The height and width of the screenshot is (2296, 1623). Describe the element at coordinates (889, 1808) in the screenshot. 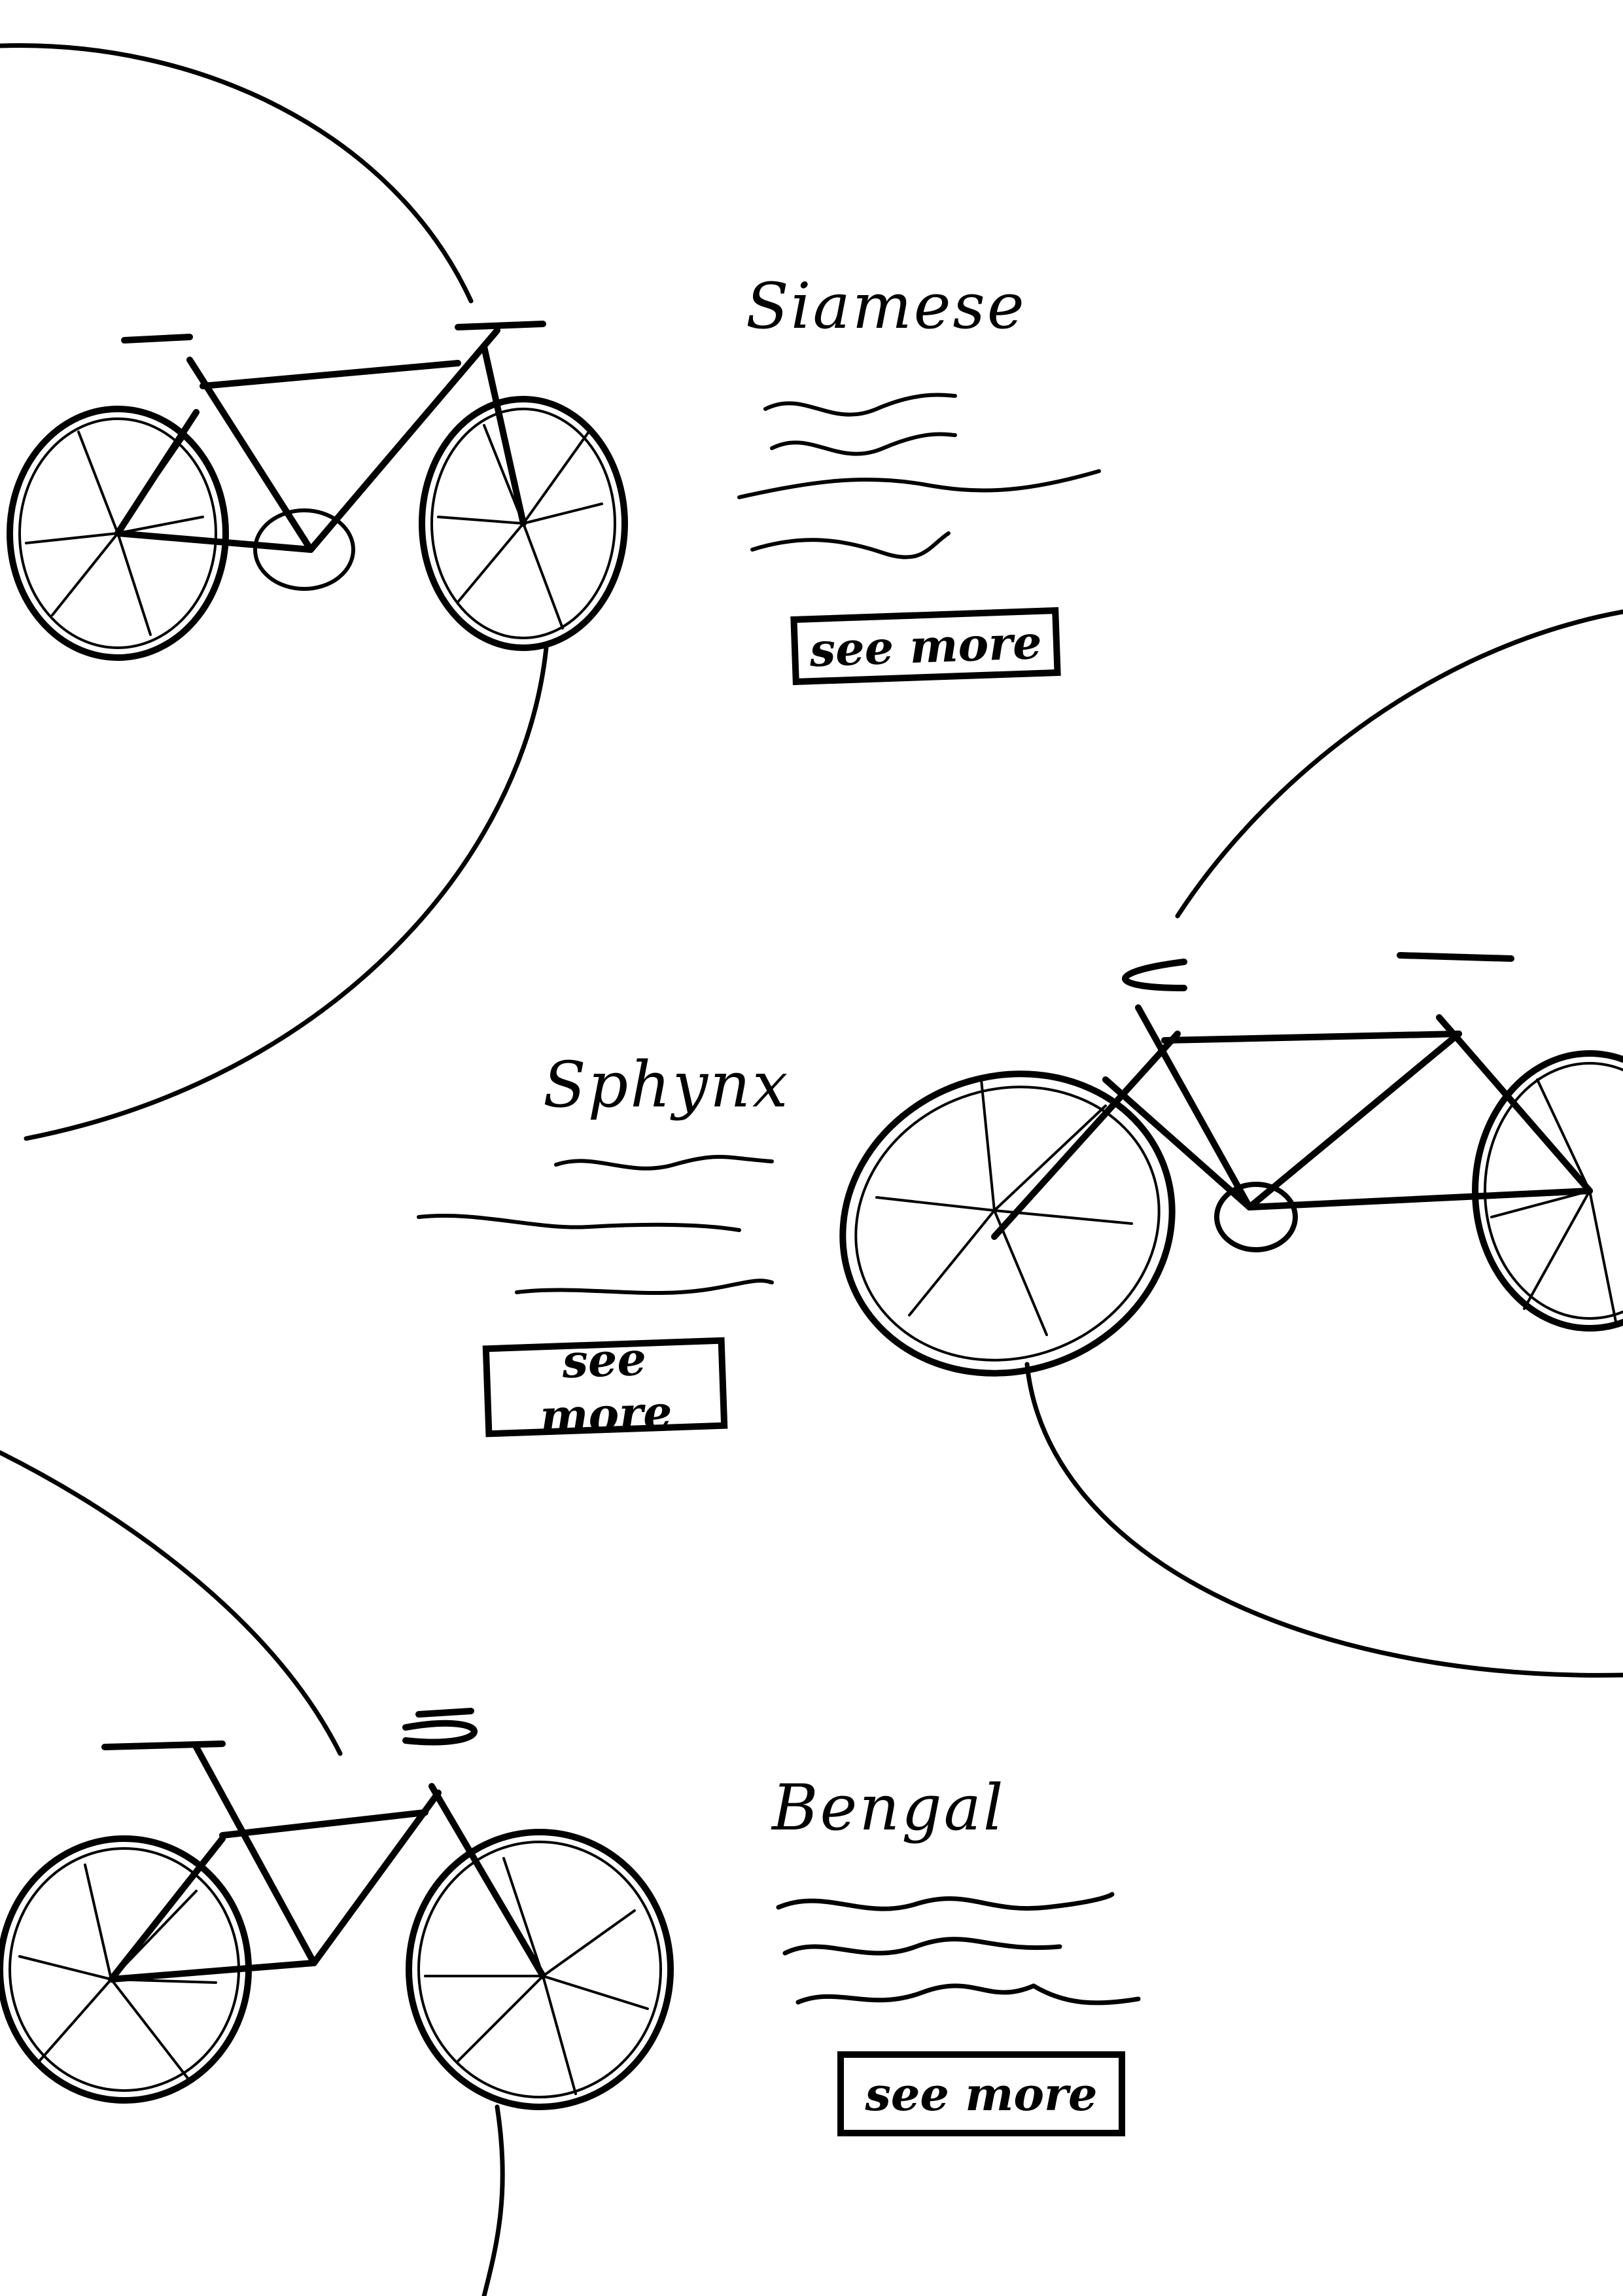

I see `product-title: Bengal` at that location.